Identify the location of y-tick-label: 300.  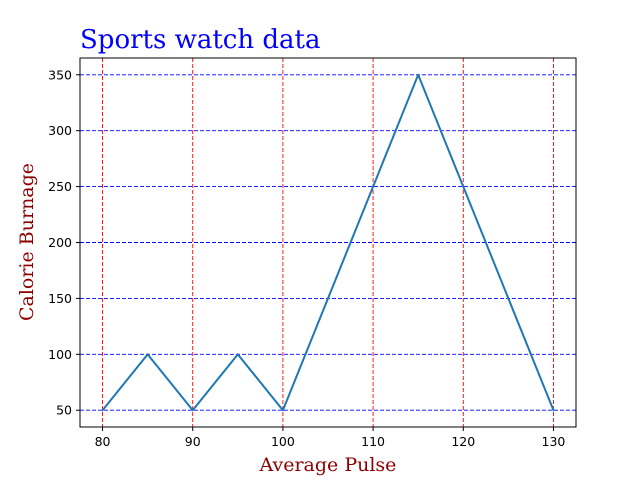
(60, 130).